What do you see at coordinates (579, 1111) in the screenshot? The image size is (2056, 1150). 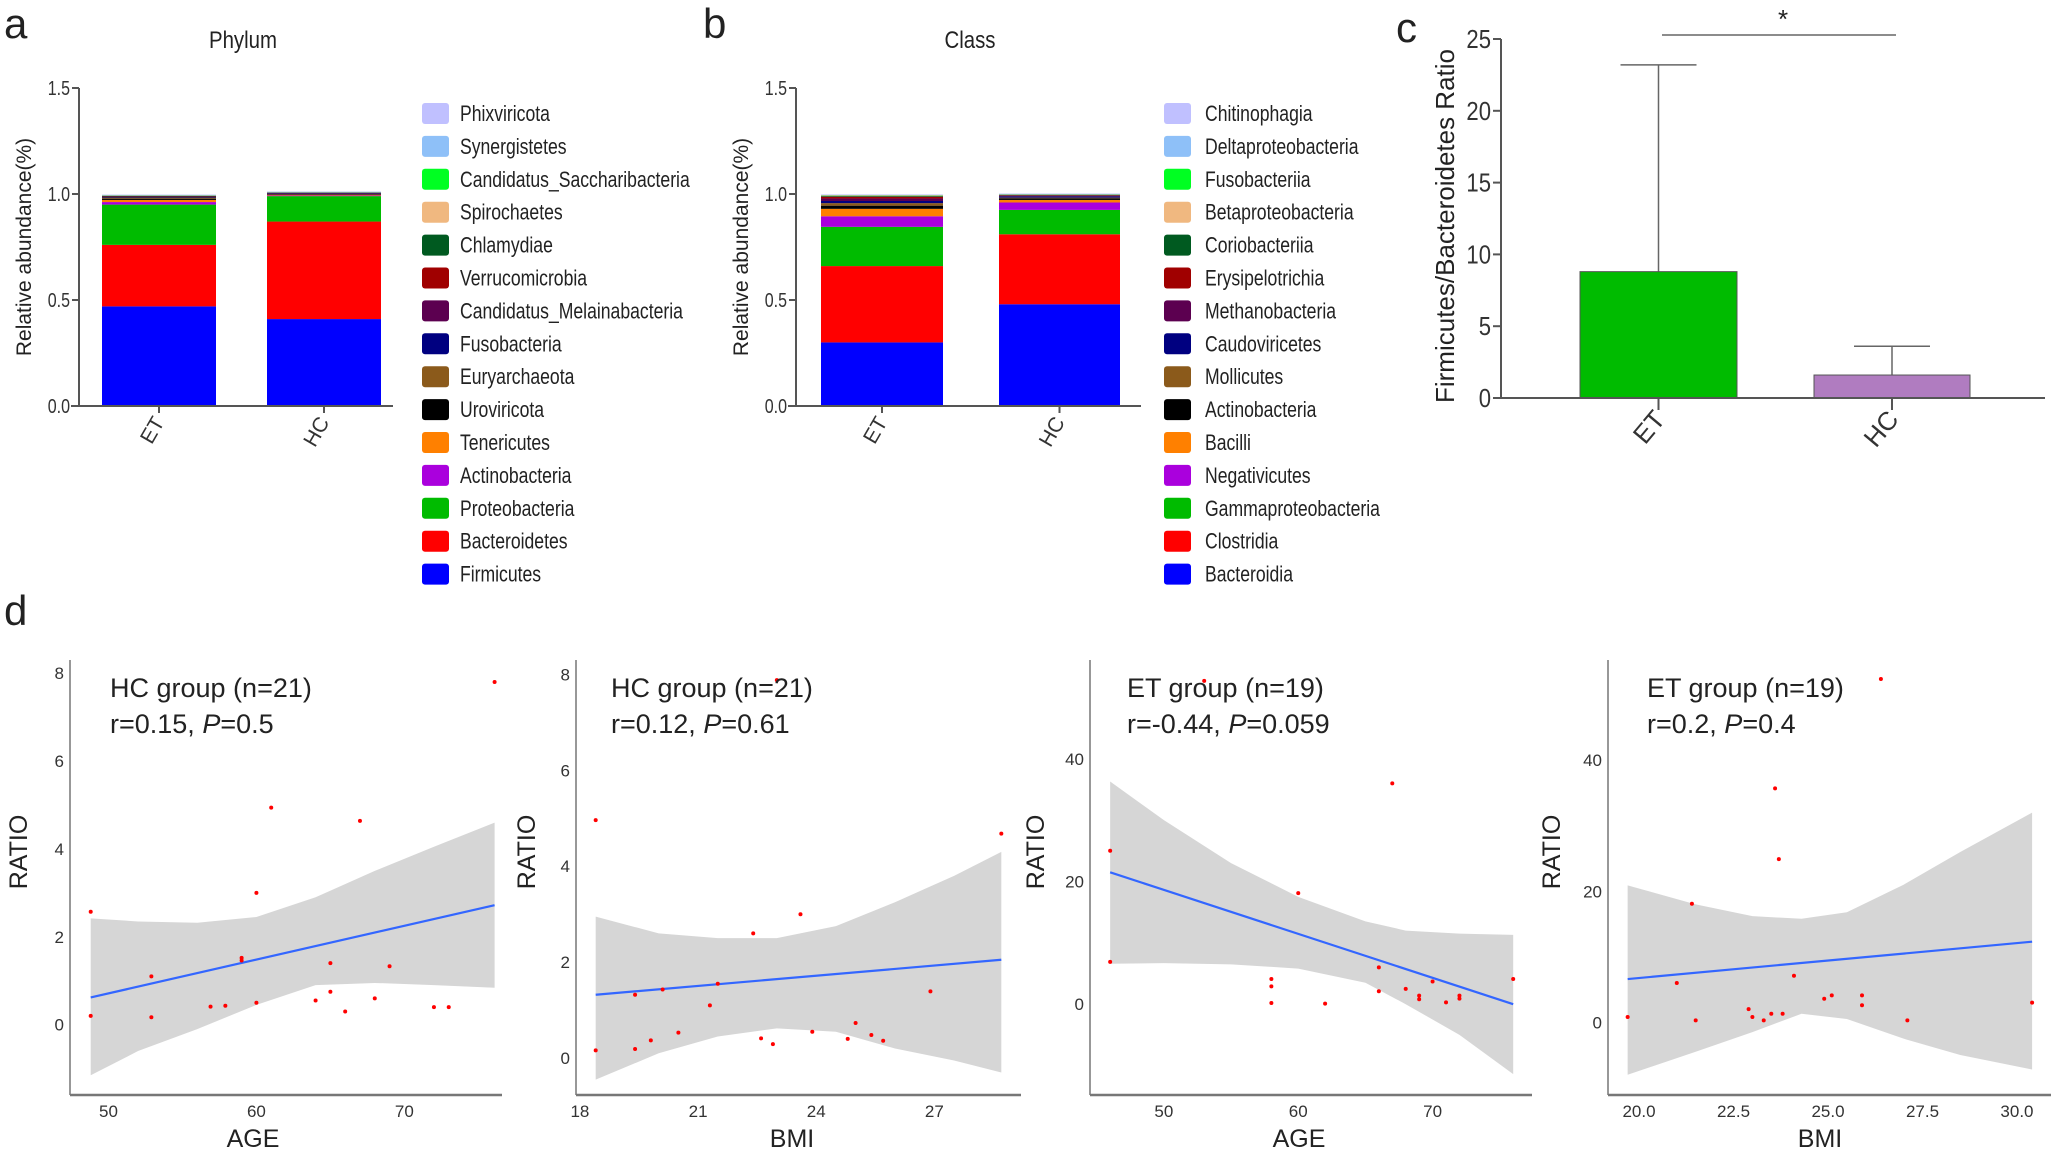 I see `x-tick-label: 18` at bounding box center [579, 1111].